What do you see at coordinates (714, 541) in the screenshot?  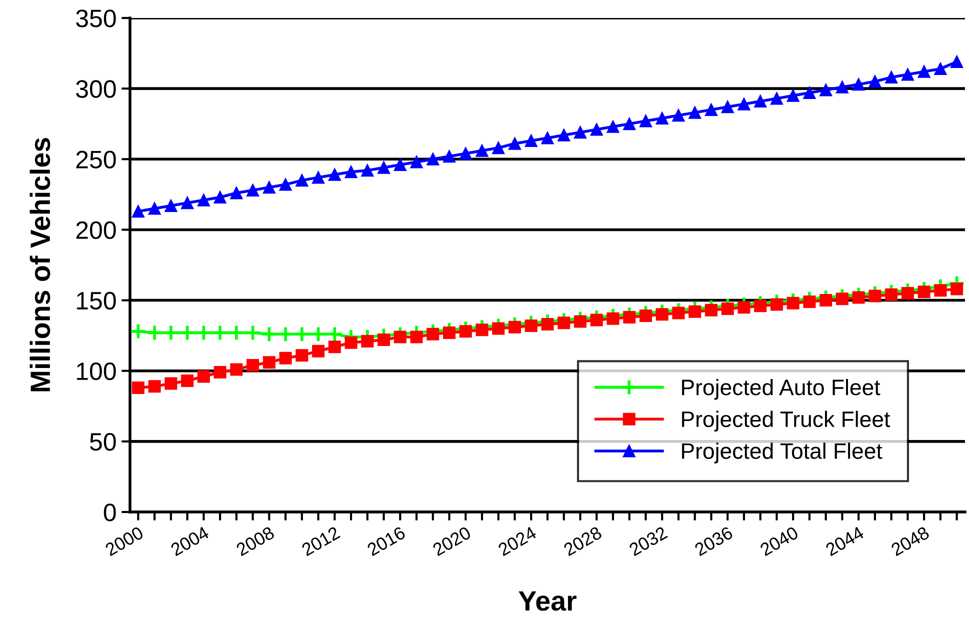 I see `x-tick-label: 2036` at bounding box center [714, 541].